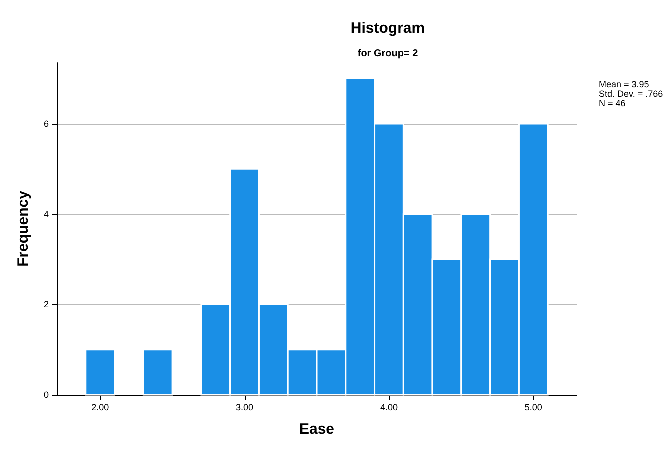  I want to click on y-tick-label: 2, so click(46, 305).